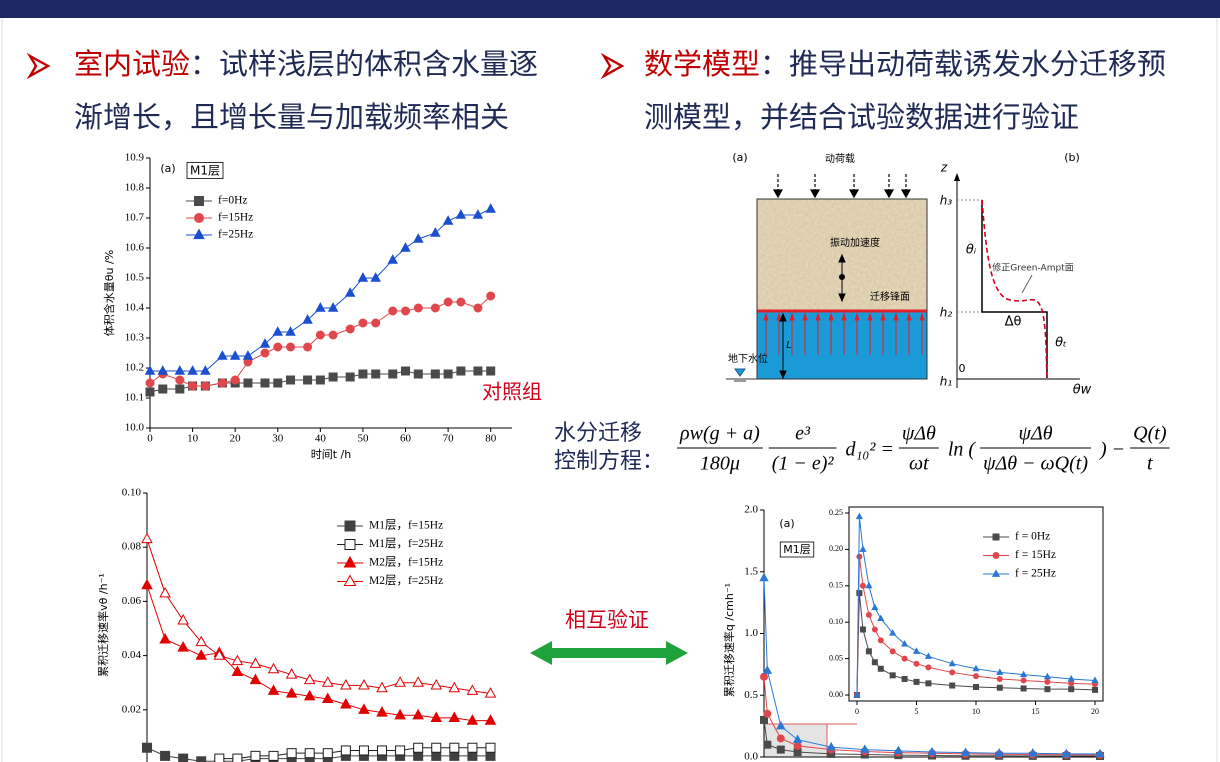  Describe the element at coordinates (406, 439) in the screenshot. I see `x-tick-label: 60` at that location.